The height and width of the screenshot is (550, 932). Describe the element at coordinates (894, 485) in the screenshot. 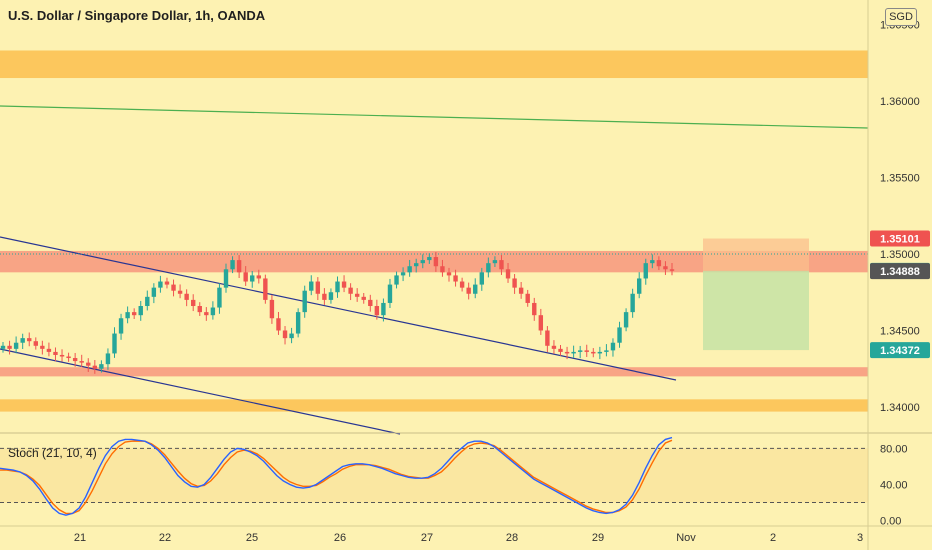

I see `stoch-axis: 80.00 40.00 0.00` at that location.